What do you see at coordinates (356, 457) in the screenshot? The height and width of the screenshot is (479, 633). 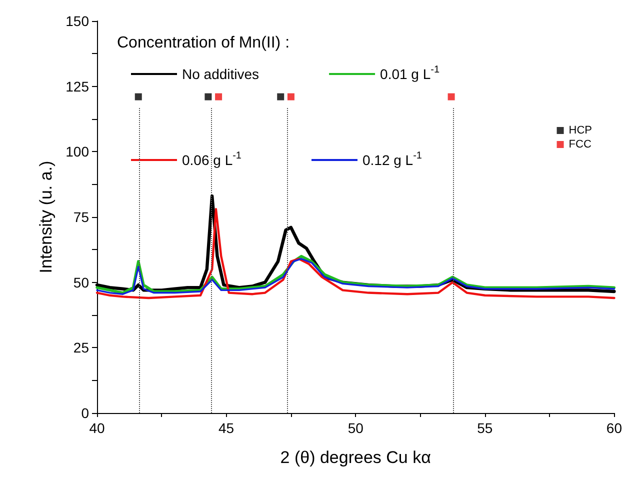 I see `x-axis-title: 2 (θ) degrees Cu kα` at bounding box center [356, 457].